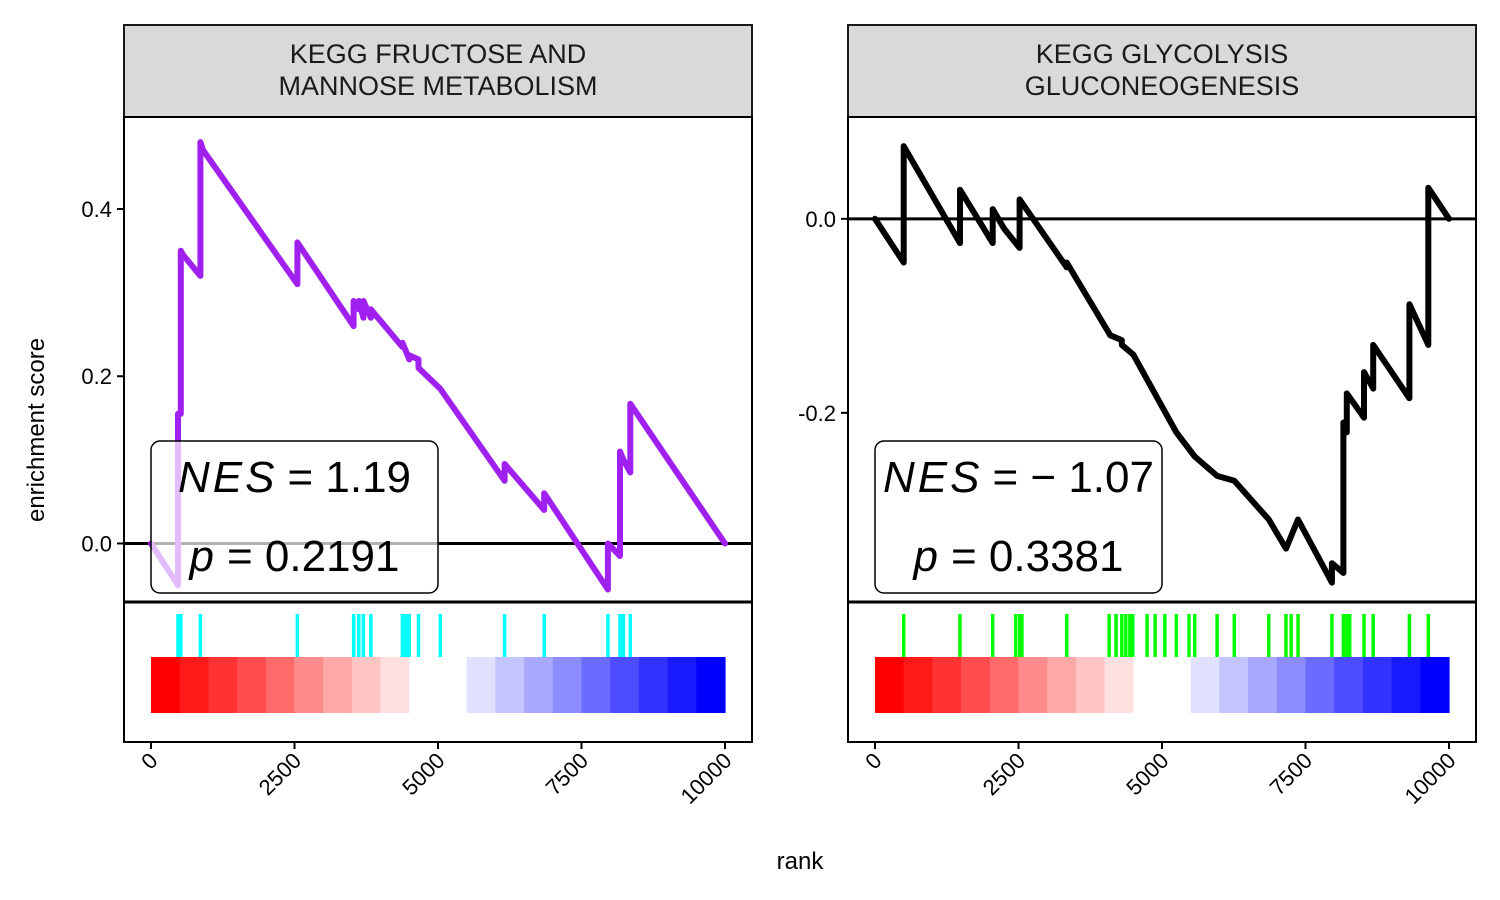 The image size is (1500, 900). Describe the element at coordinates (438, 54) in the screenshot. I see `facet-title-line: KEGG FRUCTOSE AND` at that location.